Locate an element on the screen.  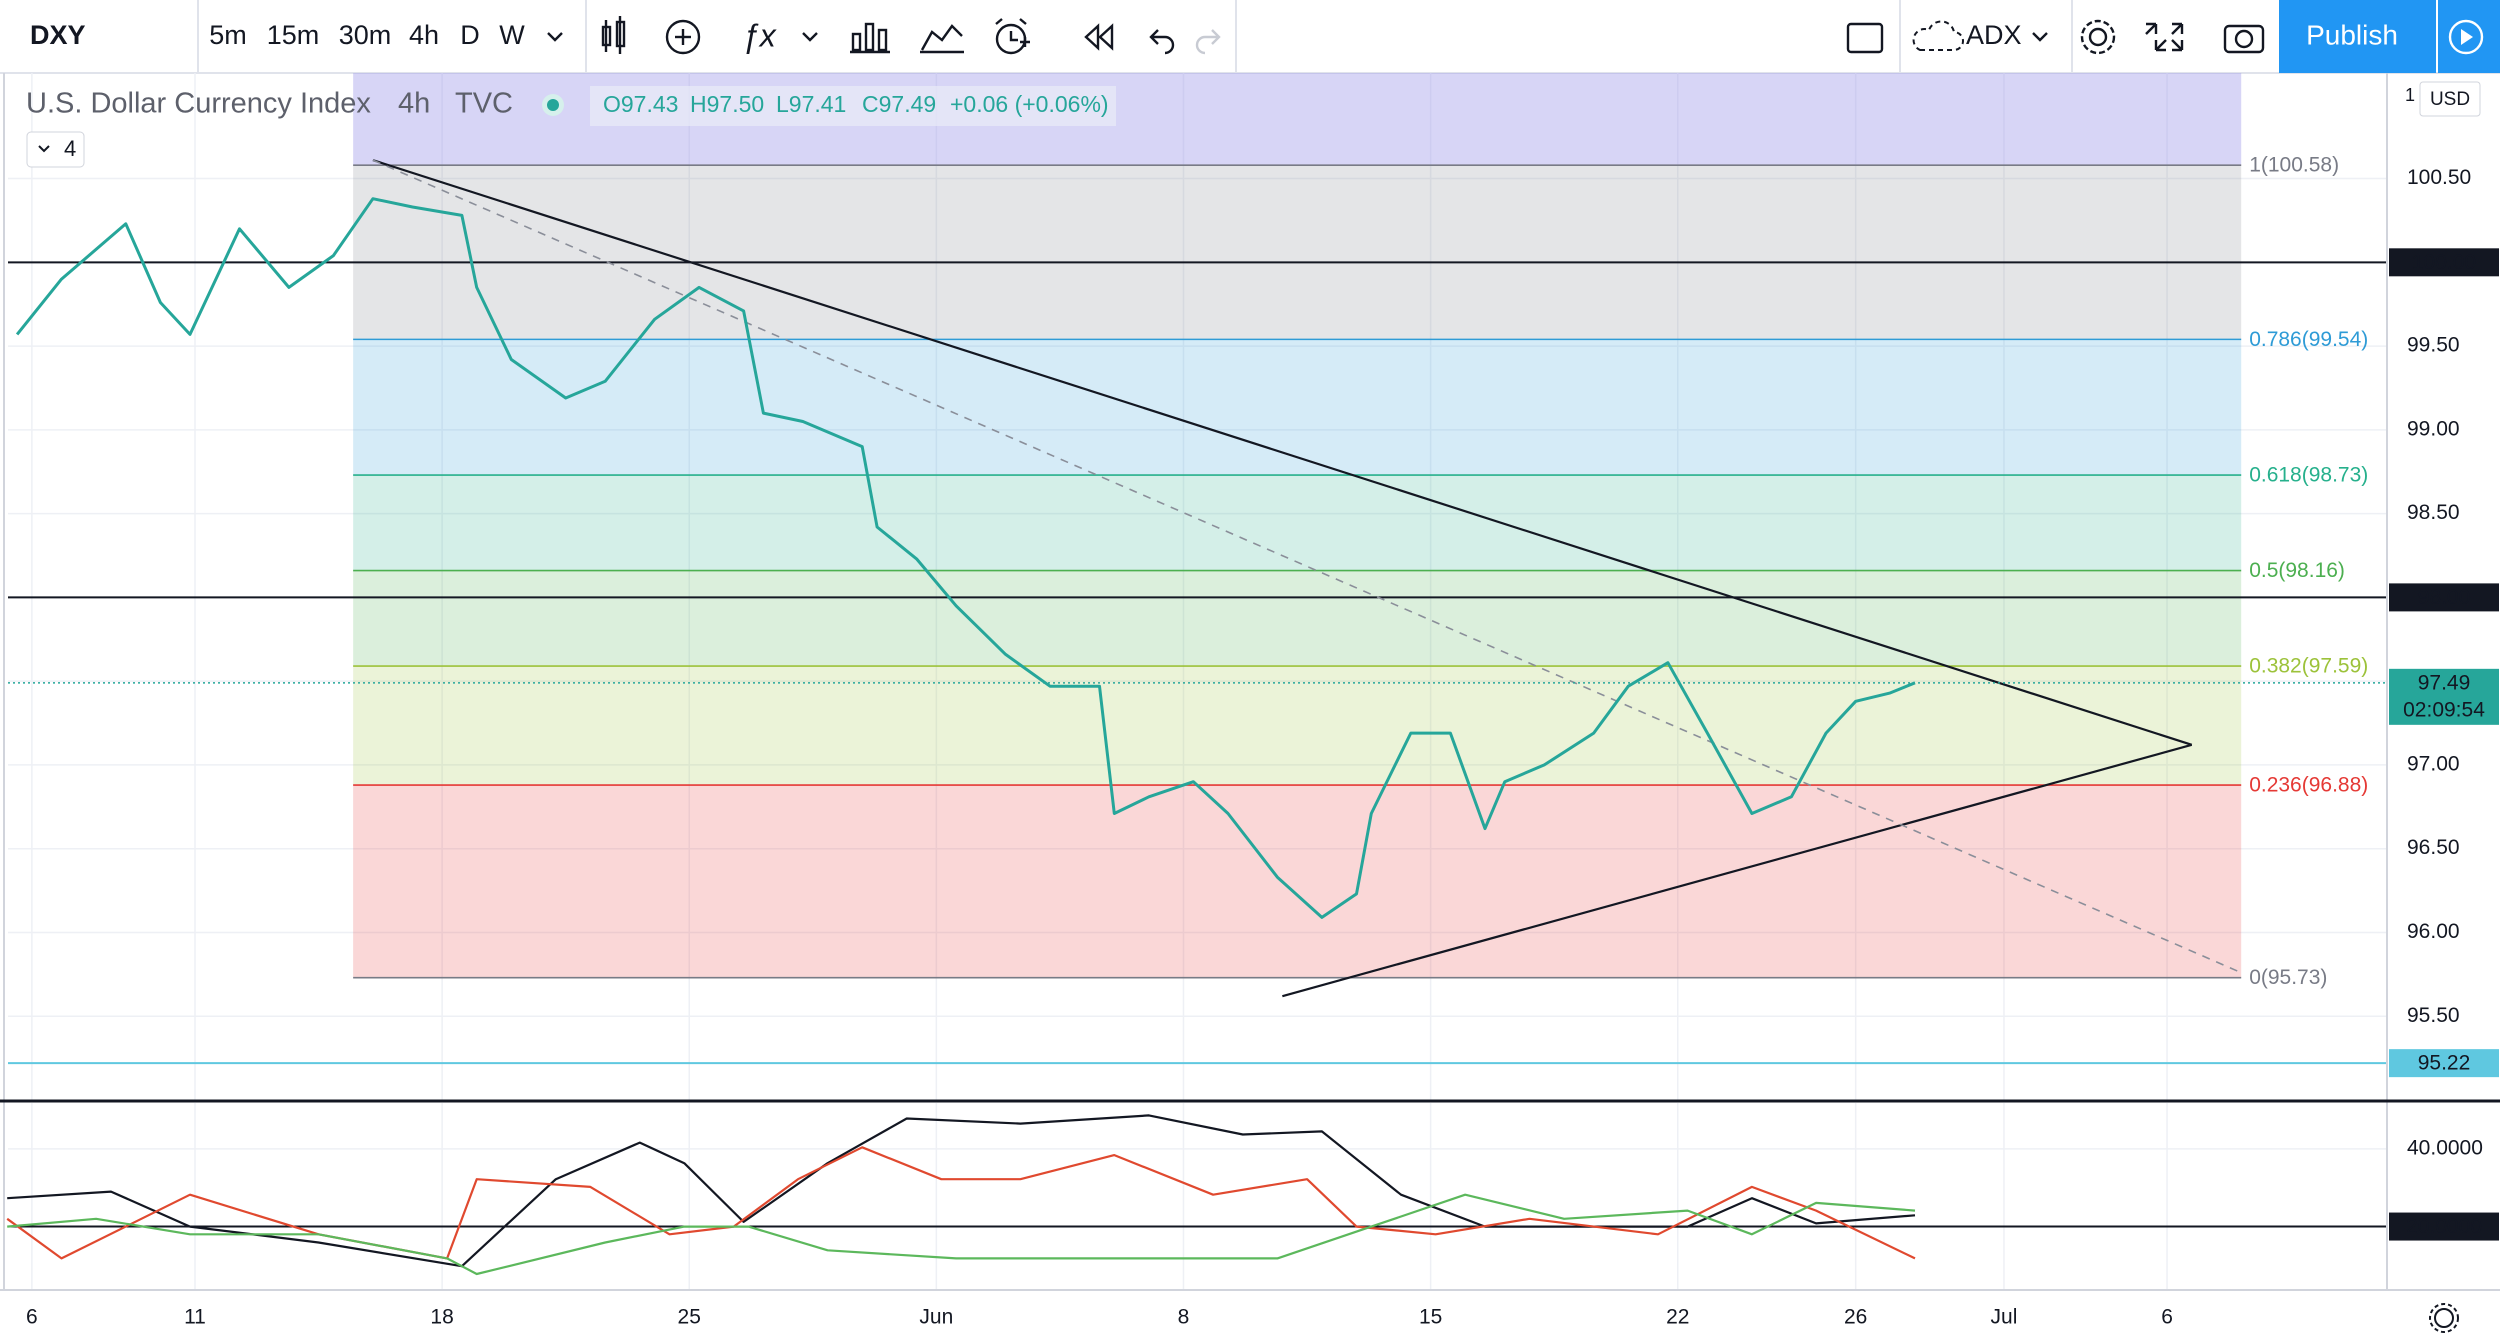
fib-label: 1(100.58) is located at coordinates (2294, 165).